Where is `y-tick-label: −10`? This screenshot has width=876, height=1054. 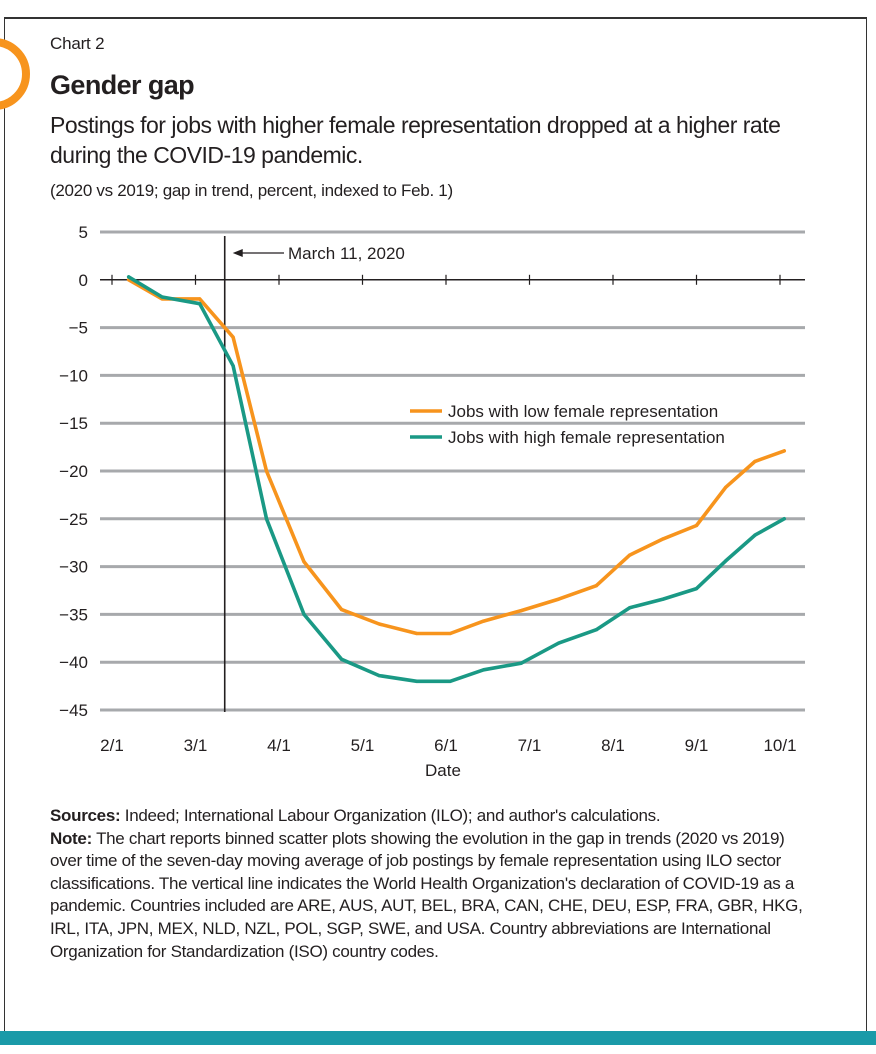
y-tick-label: −10 is located at coordinates (73, 375).